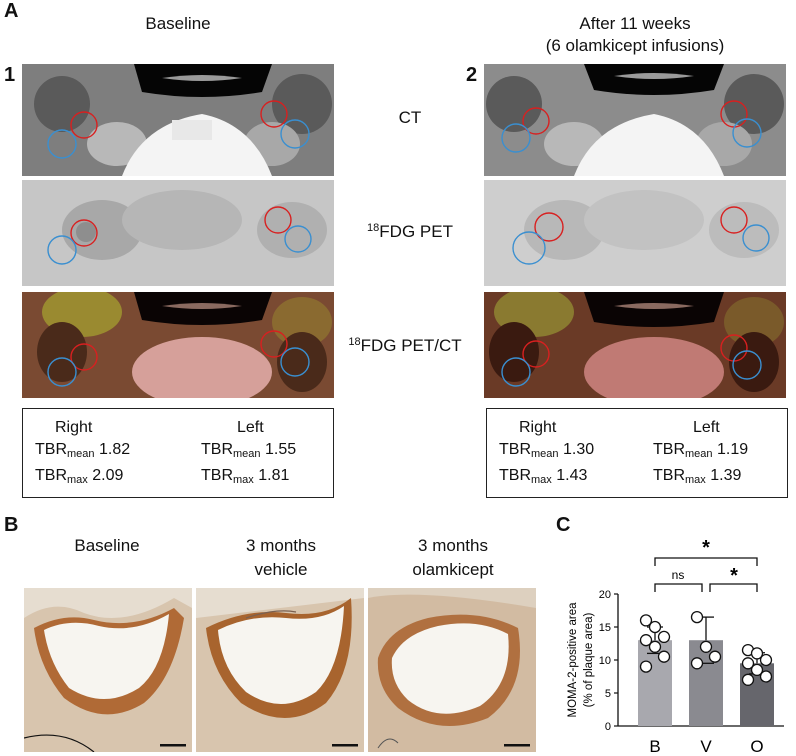  What do you see at coordinates (608, 727) in the screenshot?
I see `y-tick-label: 0` at bounding box center [608, 727].